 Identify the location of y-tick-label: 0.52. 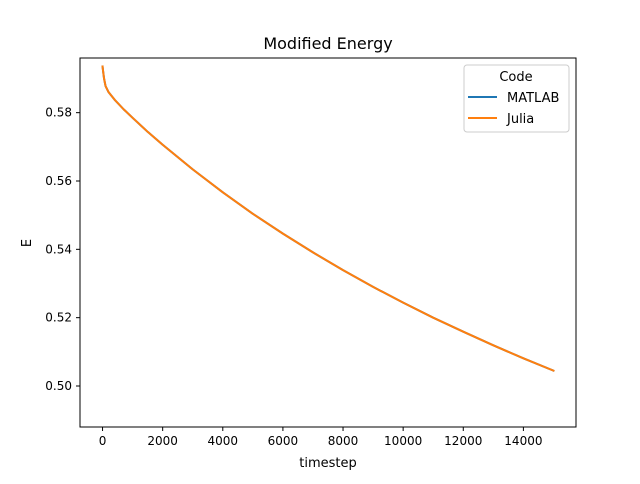
(58, 318).